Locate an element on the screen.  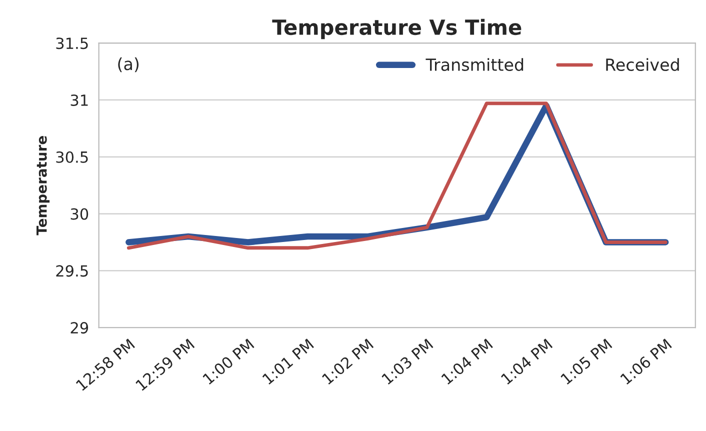
legend-label: Transmitted is located at coordinates (475, 64).